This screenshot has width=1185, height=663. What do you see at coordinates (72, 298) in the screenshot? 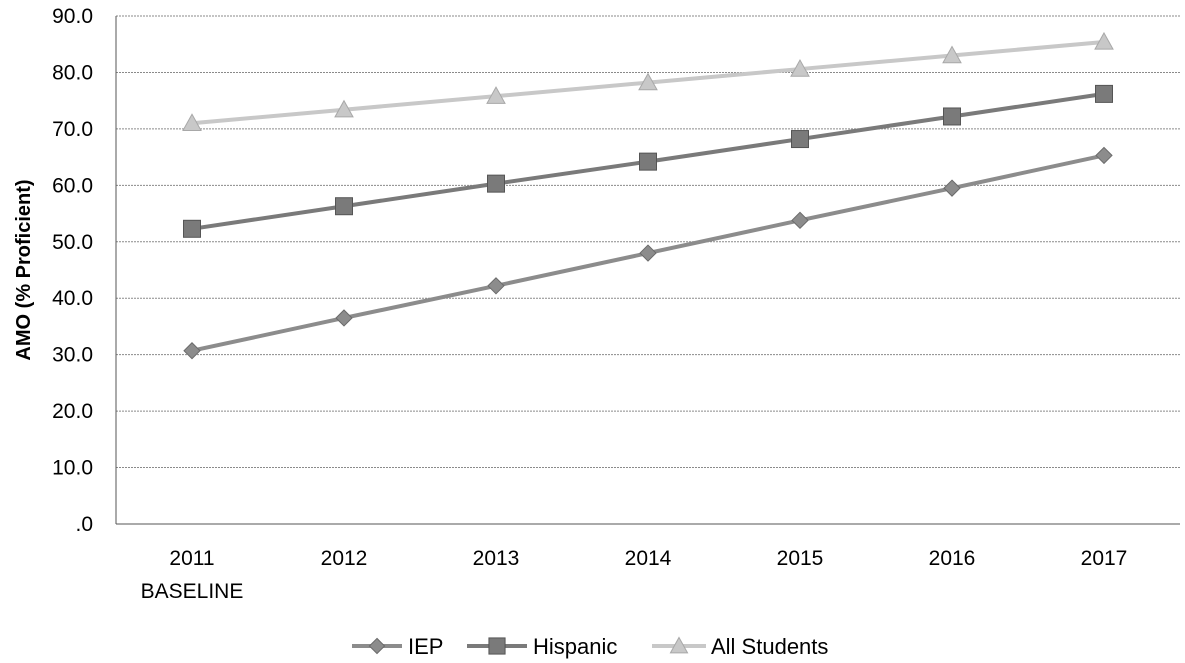
I see `y-tick-label: 40.0` at bounding box center [72, 298].